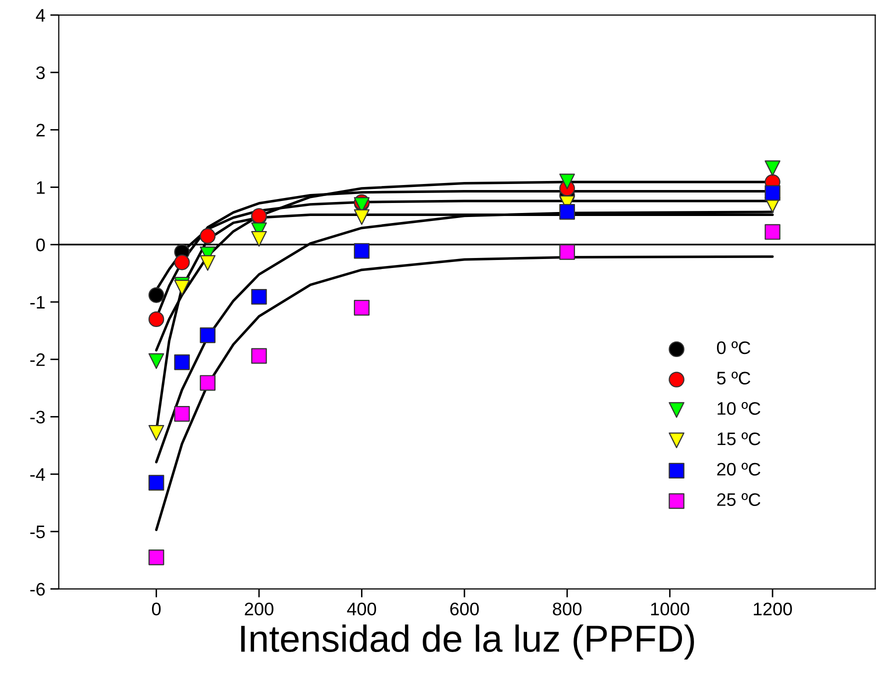  I want to click on y-tick-label: -5, so click(37, 532).